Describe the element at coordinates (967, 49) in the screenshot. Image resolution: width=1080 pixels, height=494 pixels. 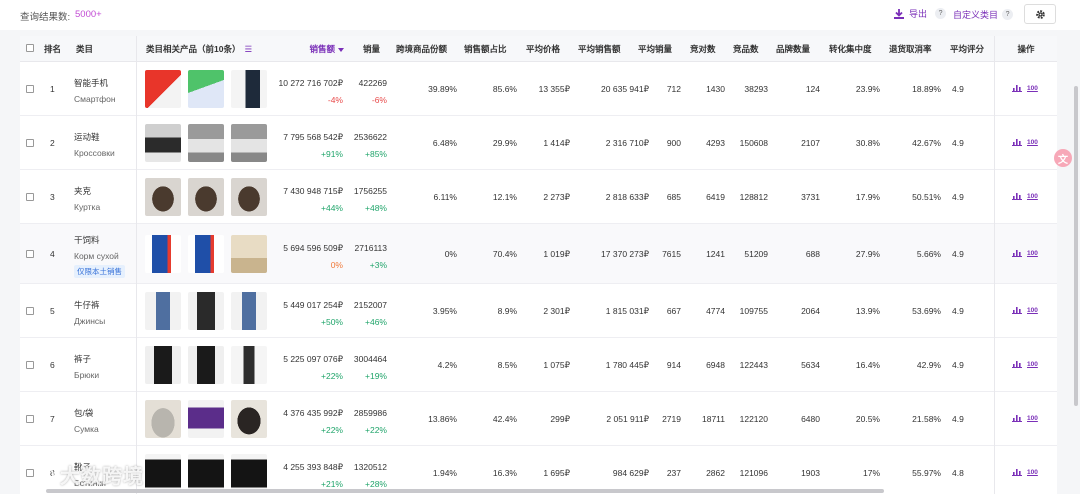
I see `col-avg-rating: 平均评分` at that location.